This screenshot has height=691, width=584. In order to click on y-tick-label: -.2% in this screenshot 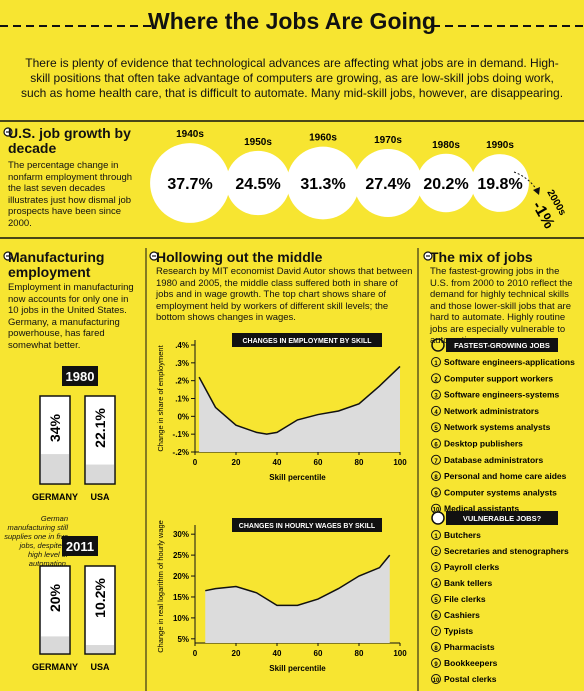, I will do `click(181, 452)`.